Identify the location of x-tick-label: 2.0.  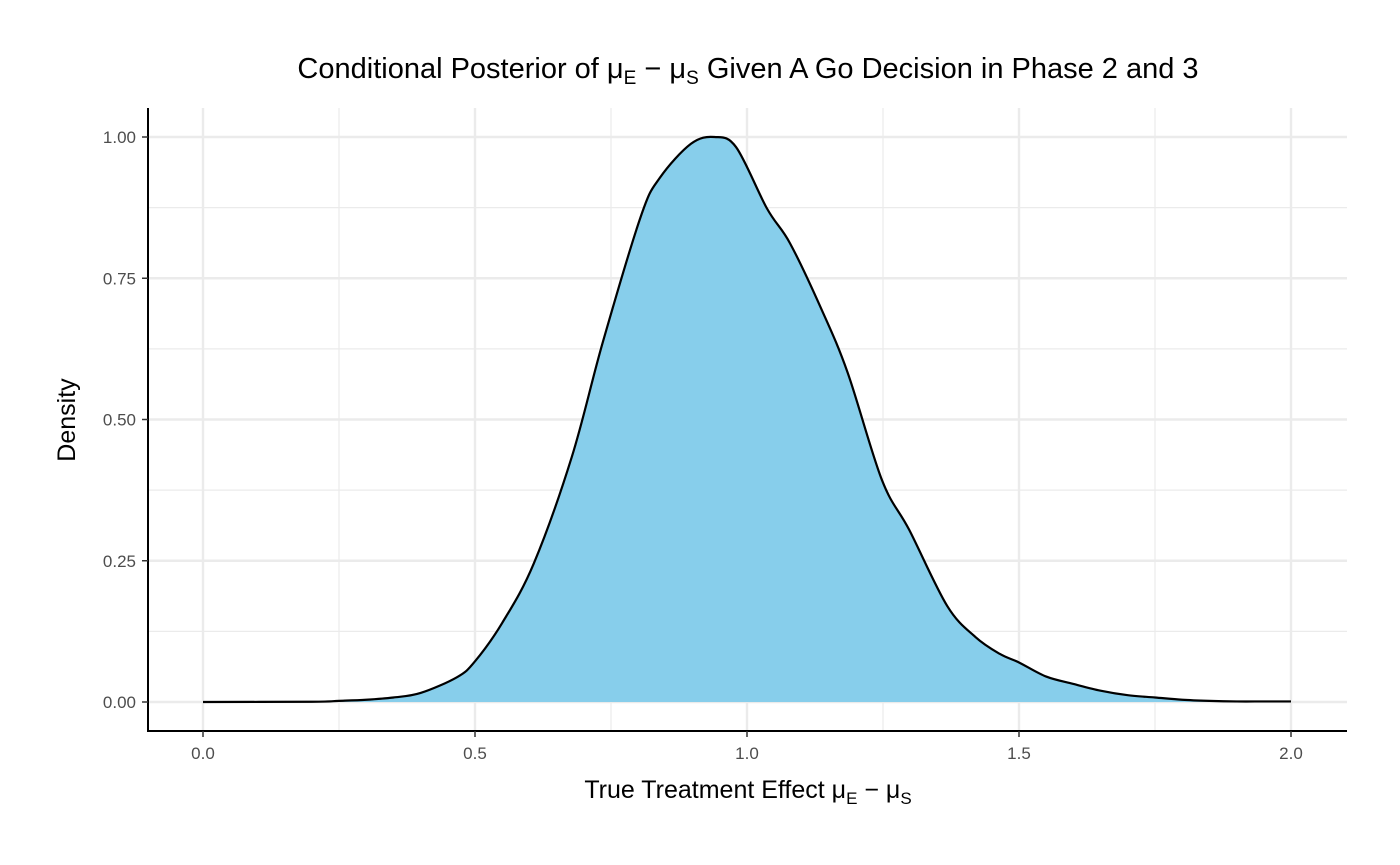
(1291, 753).